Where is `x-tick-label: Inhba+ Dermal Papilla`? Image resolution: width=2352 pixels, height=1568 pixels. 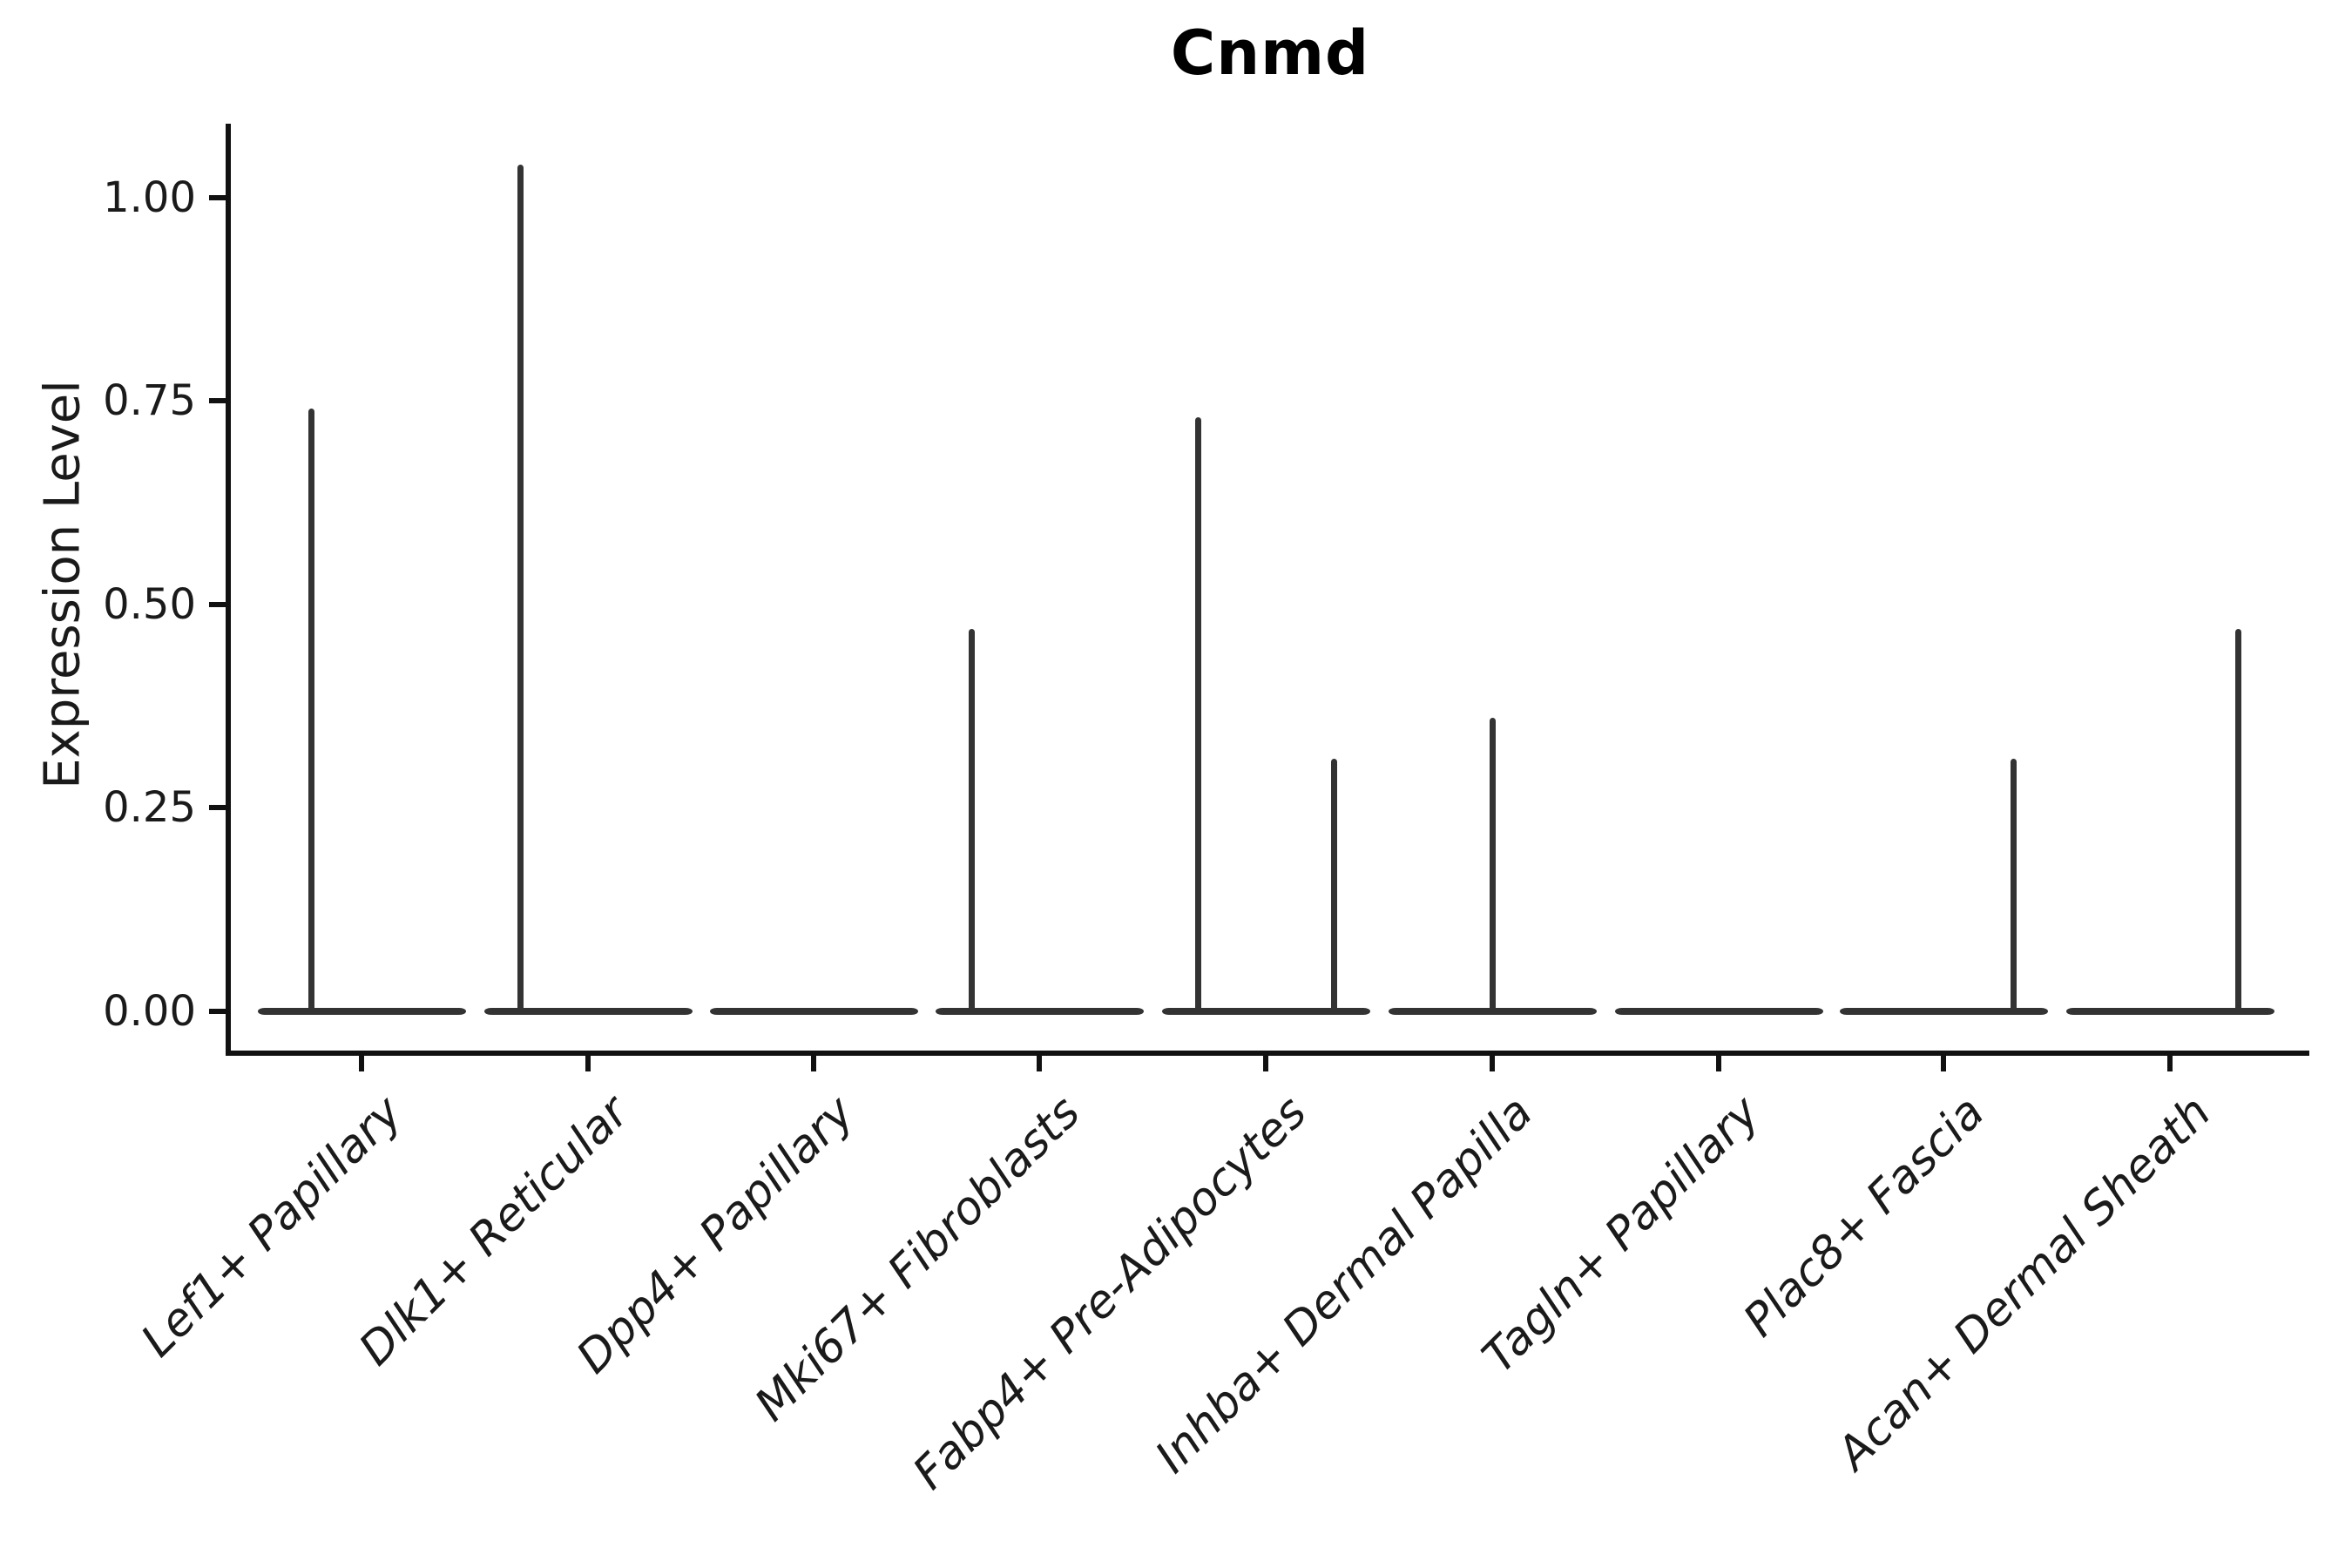 x-tick-label: Inhba+ Dermal Papilla is located at coordinates (1345, 1285).